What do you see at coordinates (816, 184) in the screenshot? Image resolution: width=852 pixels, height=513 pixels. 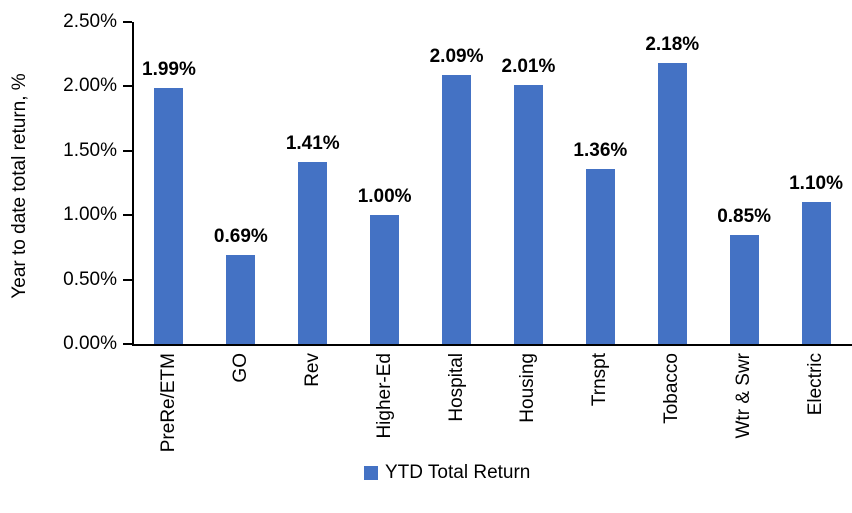 I see `bar-value-label: 1.10%` at bounding box center [816, 184].